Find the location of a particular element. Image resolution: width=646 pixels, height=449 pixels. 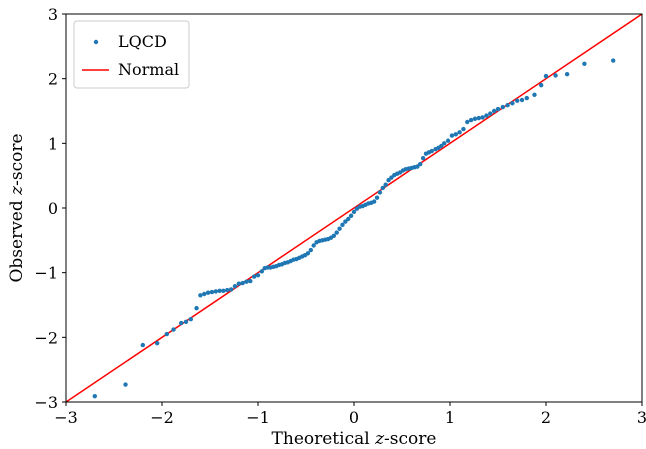

y-tick-label: −3 is located at coordinates (46, 402).